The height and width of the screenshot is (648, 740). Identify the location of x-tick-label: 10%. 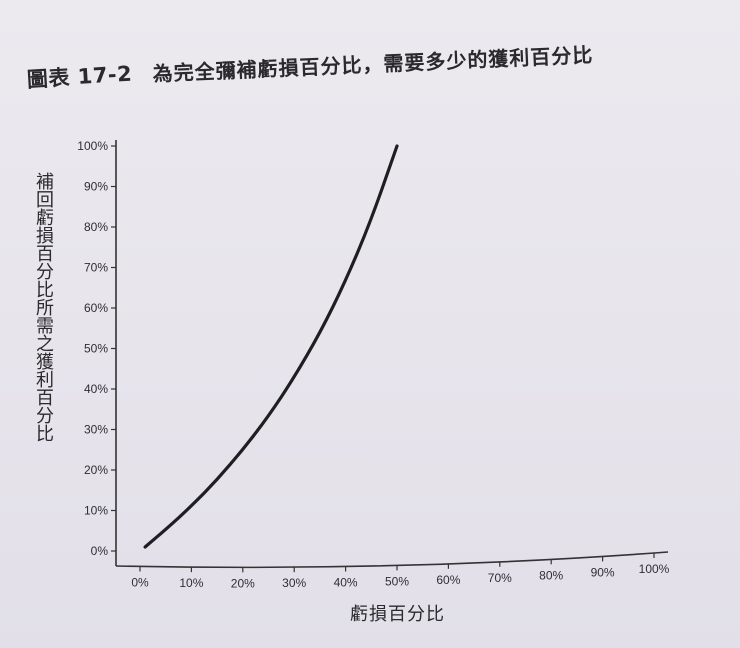
(191, 583).